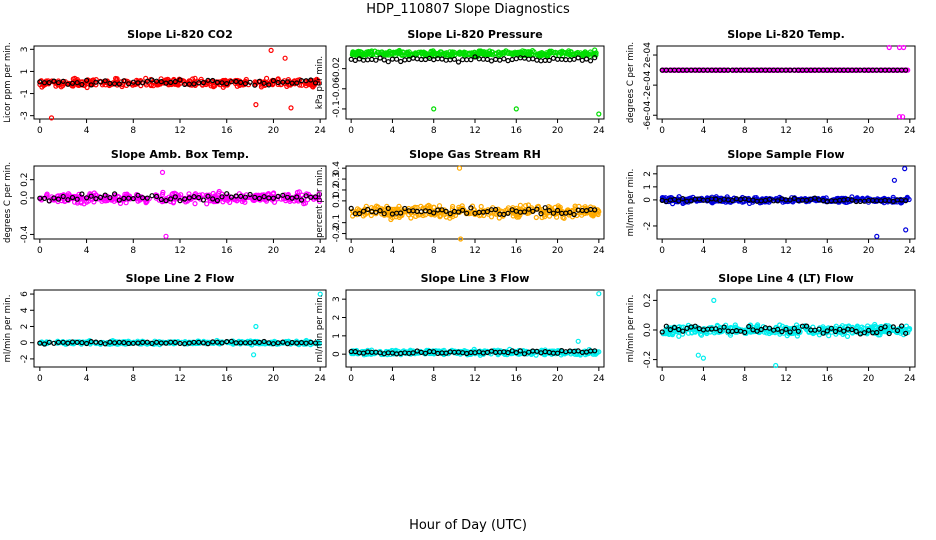 Image resolution: width=936 pixels, height=540 pixels. What do you see at coordinates (337, 190) in the screenshot?
I see `y-tick-label: 0.2` at bounding box center [337, 190].